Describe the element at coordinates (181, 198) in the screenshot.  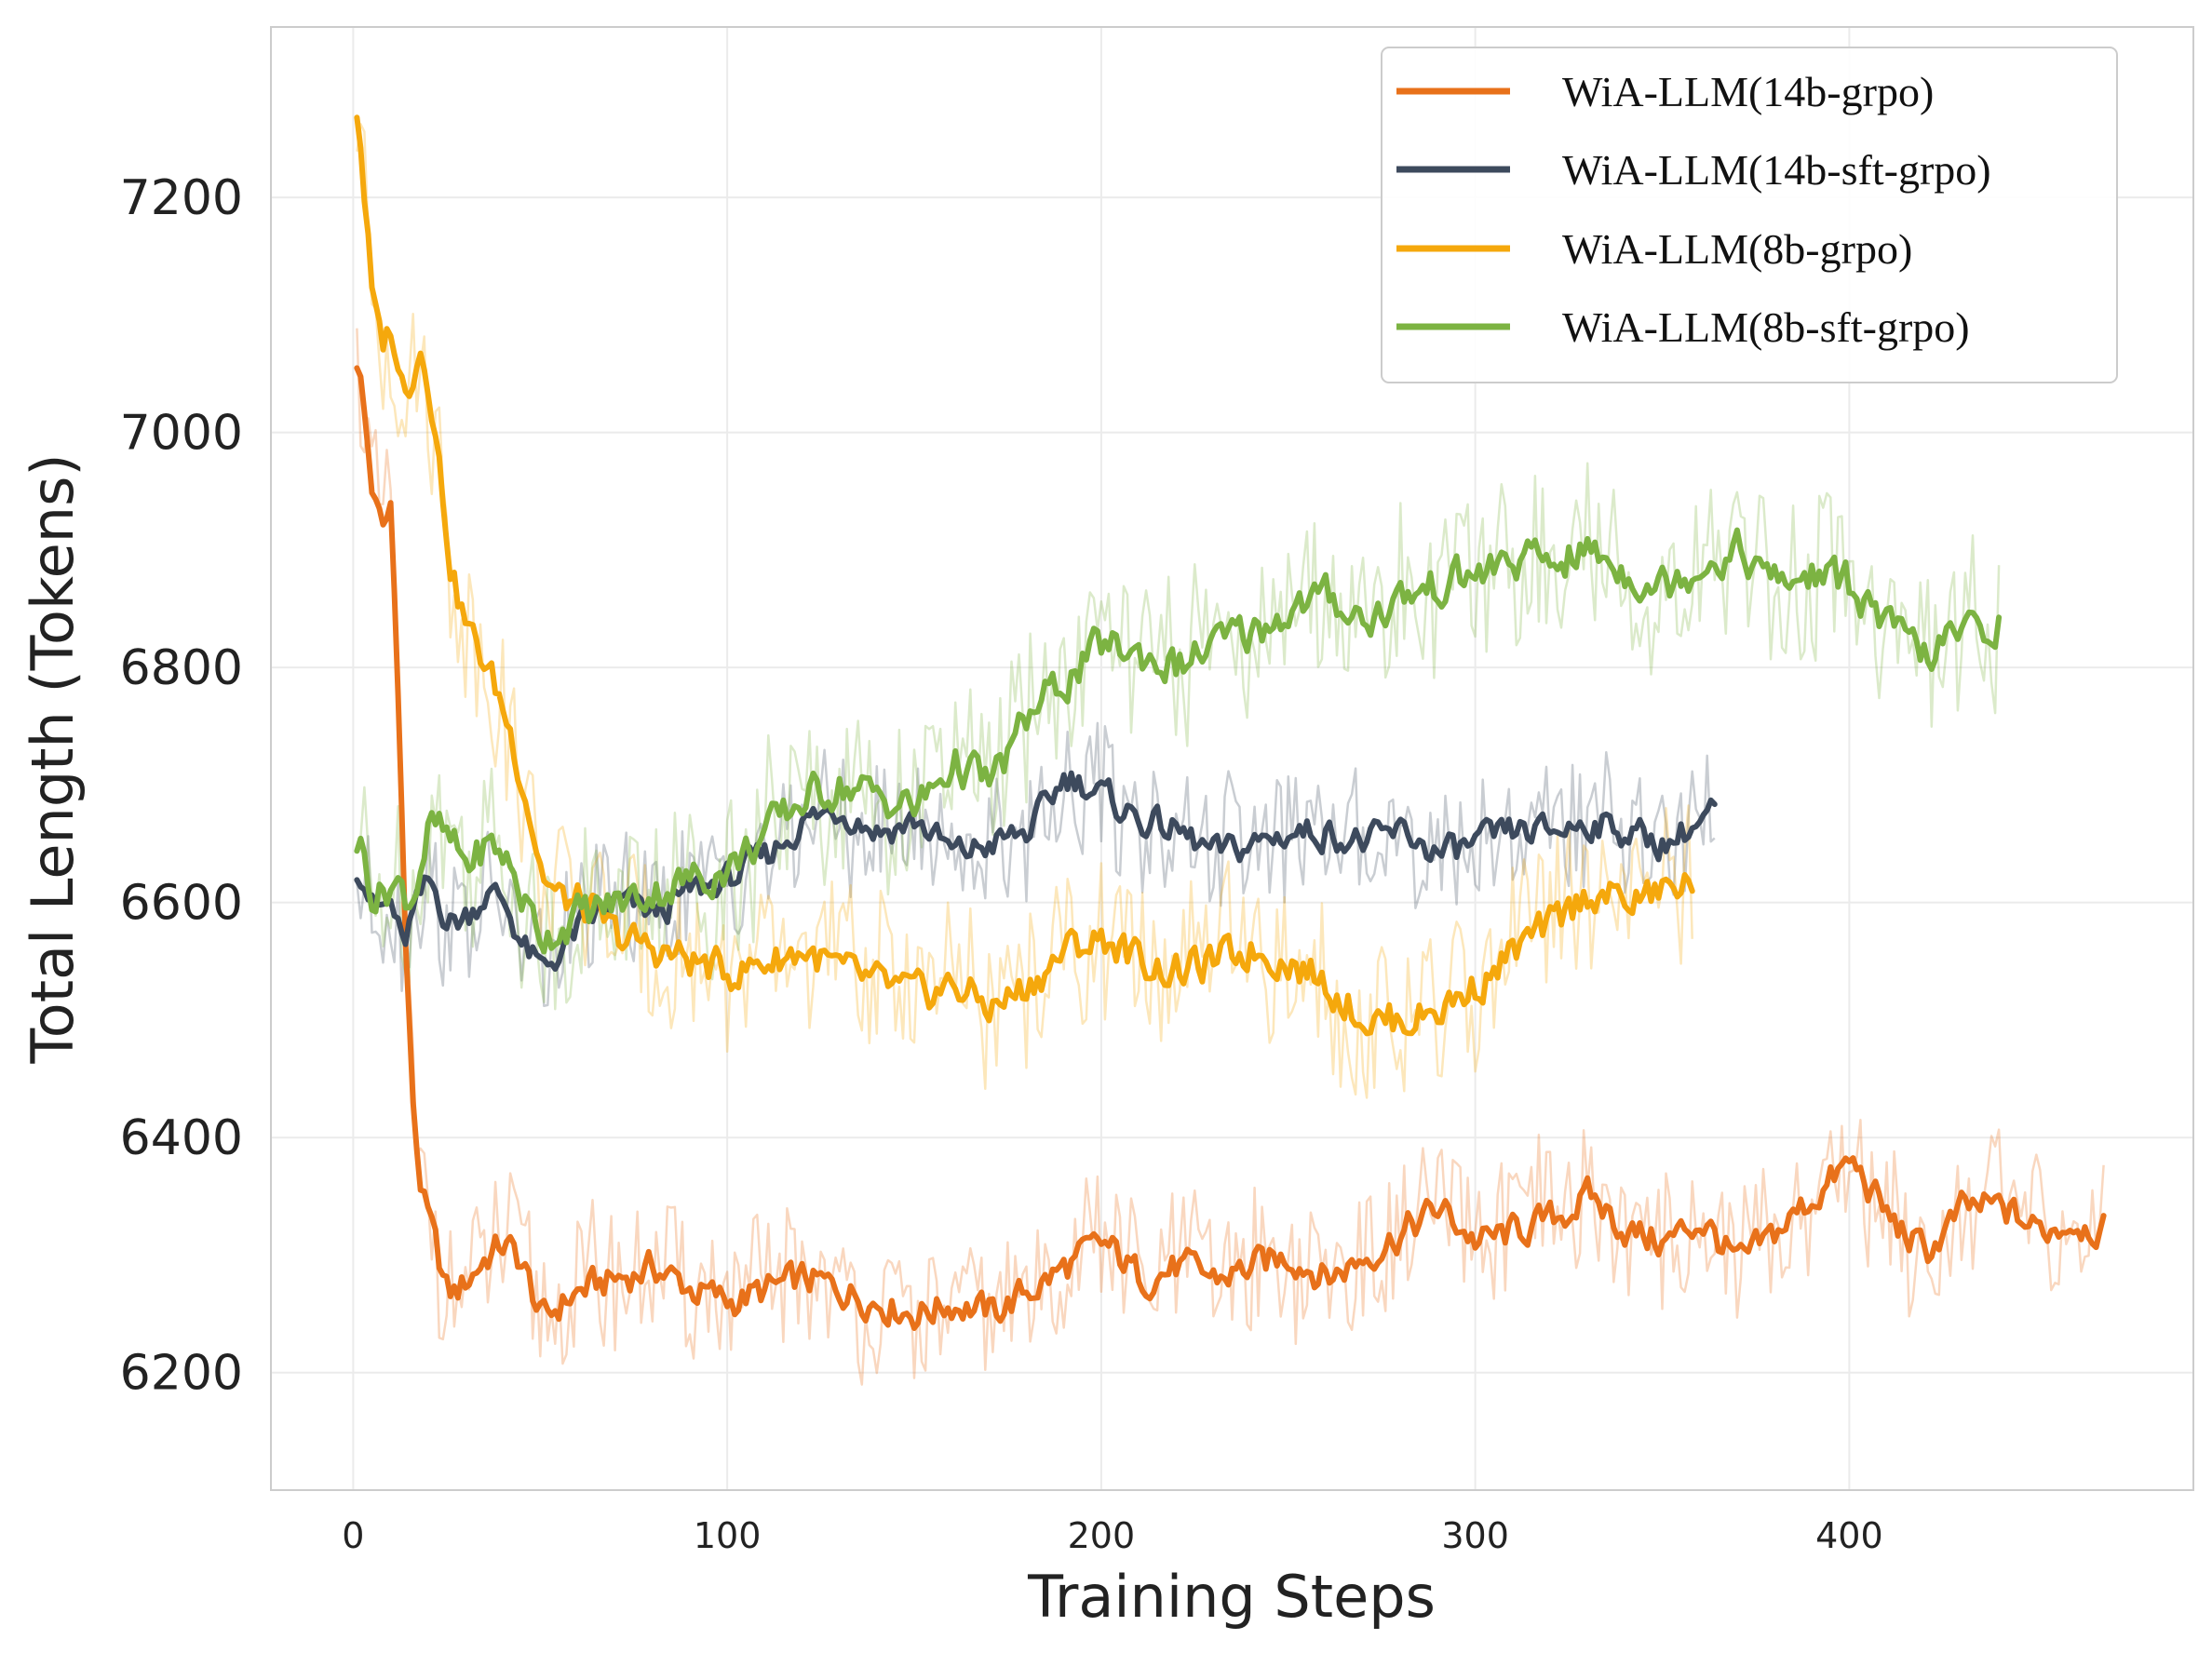
I see `y-tick-label: 7200` at that location.